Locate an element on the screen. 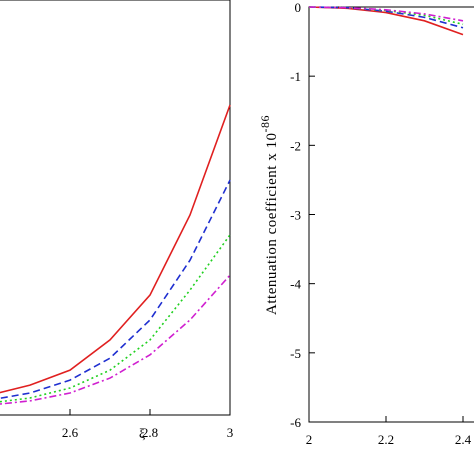  x-tick-label: 2.2 is located at coordinates (386, 439).